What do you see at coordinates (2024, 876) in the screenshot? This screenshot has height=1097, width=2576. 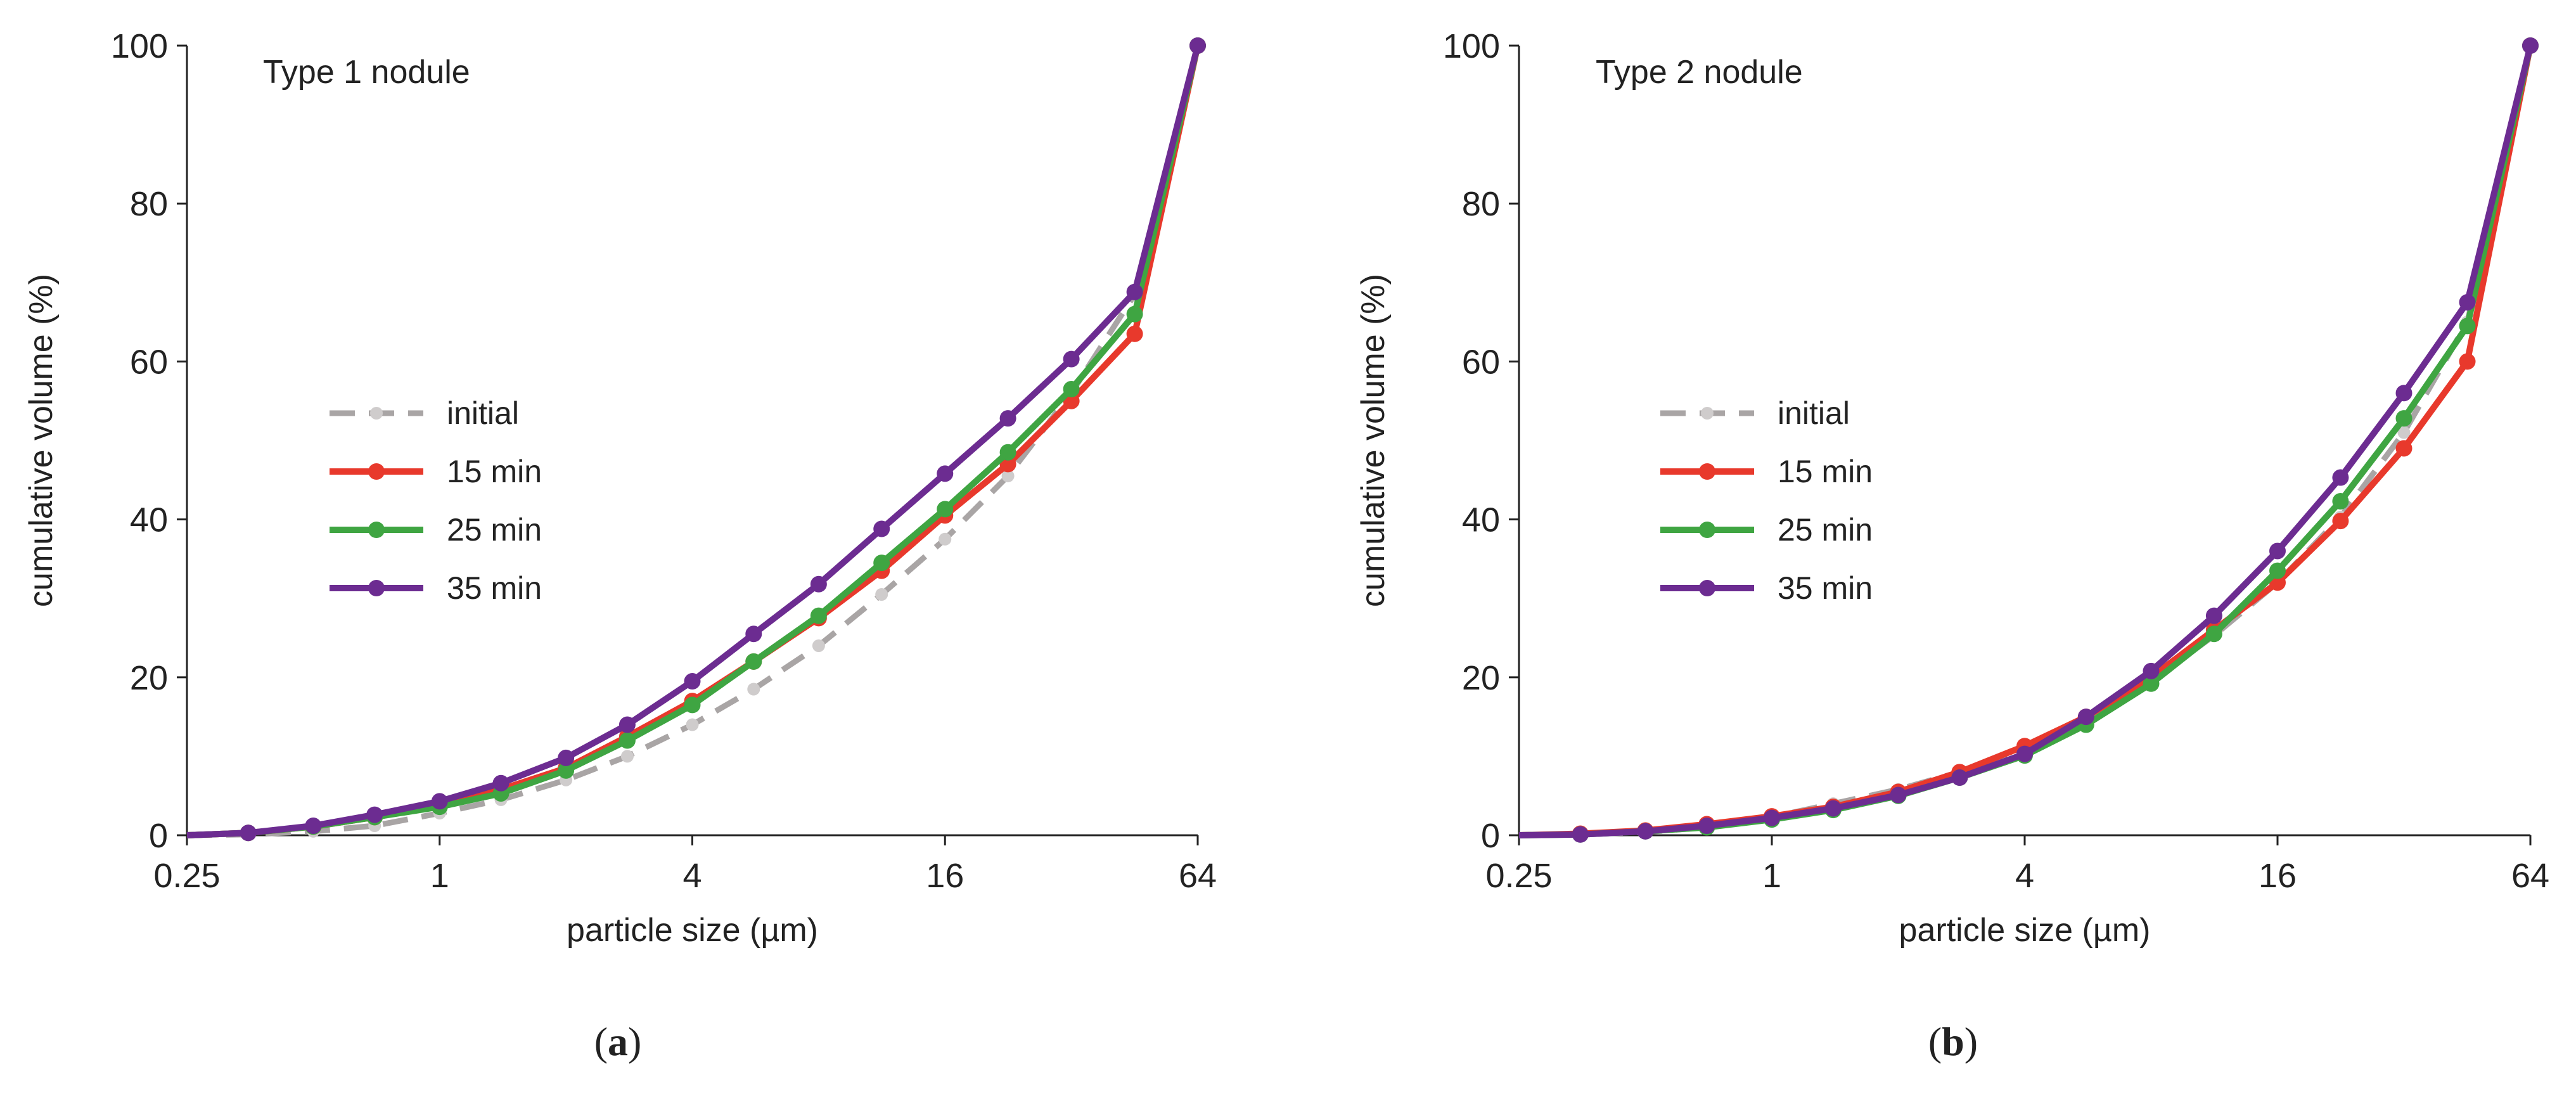 I see `x-tick-label: 4` at bounding box center [2024, 876].